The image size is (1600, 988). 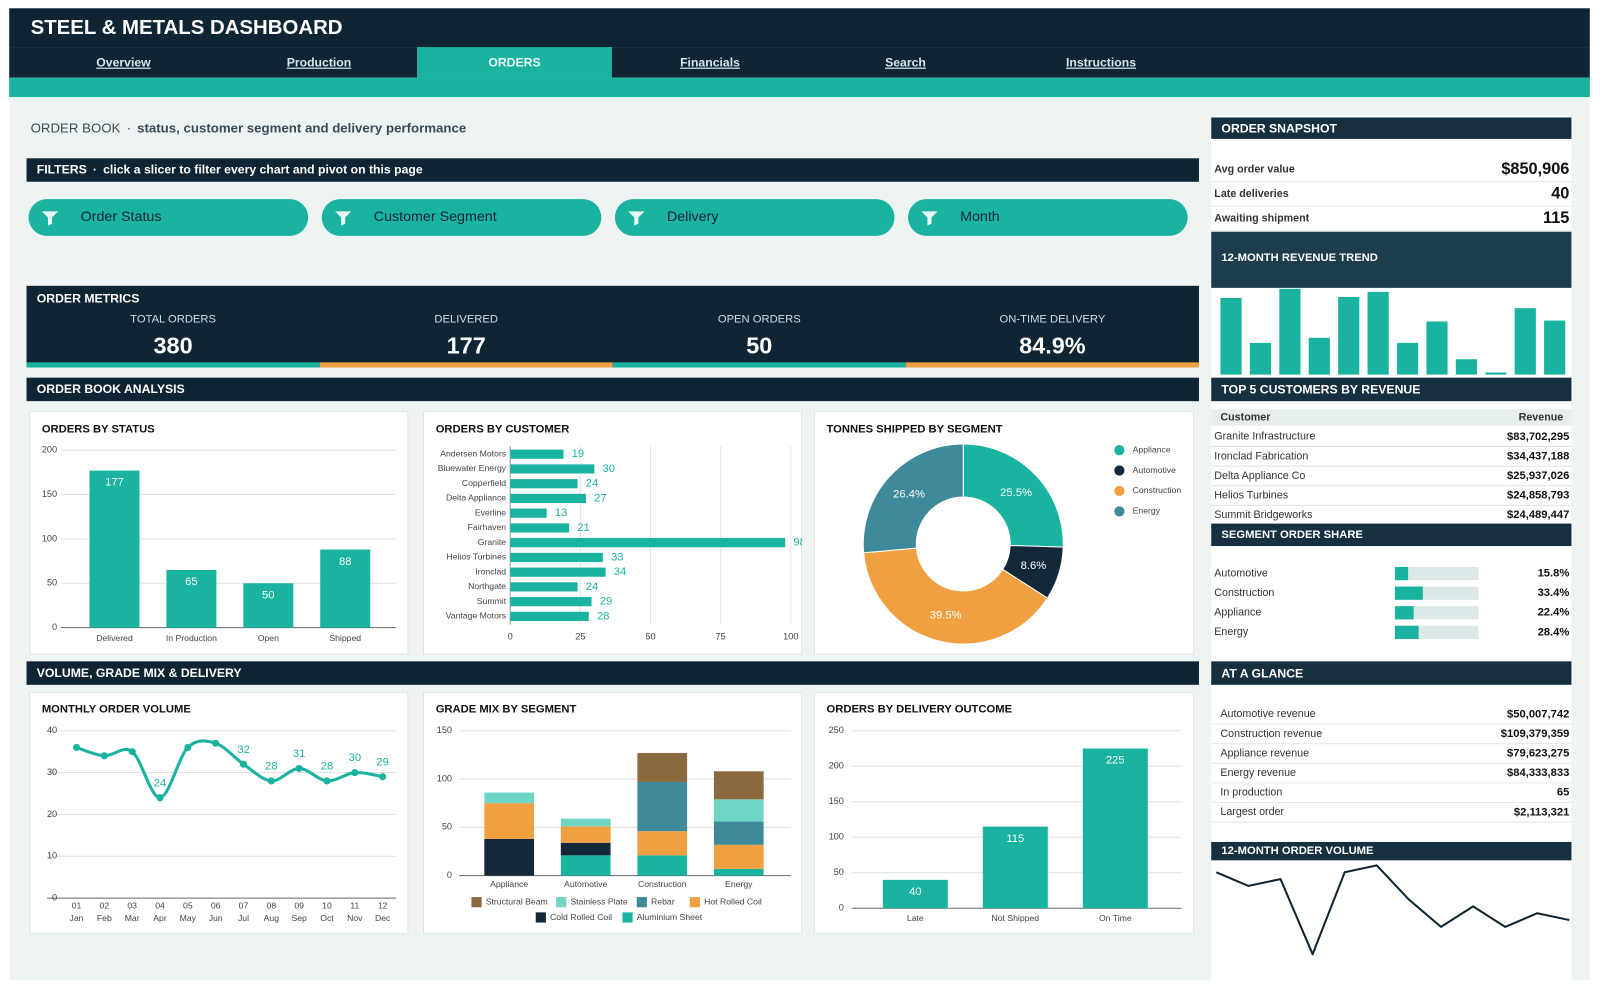 I want to click on x-tick-label: Late, so click(x=915, y=918).